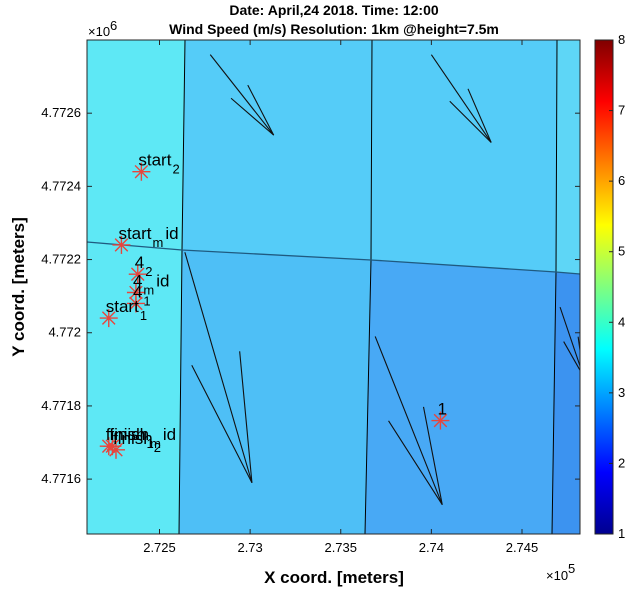 The image size is (640, 594). I want to click on x-exponent: ×10 5, so click(560, 572).